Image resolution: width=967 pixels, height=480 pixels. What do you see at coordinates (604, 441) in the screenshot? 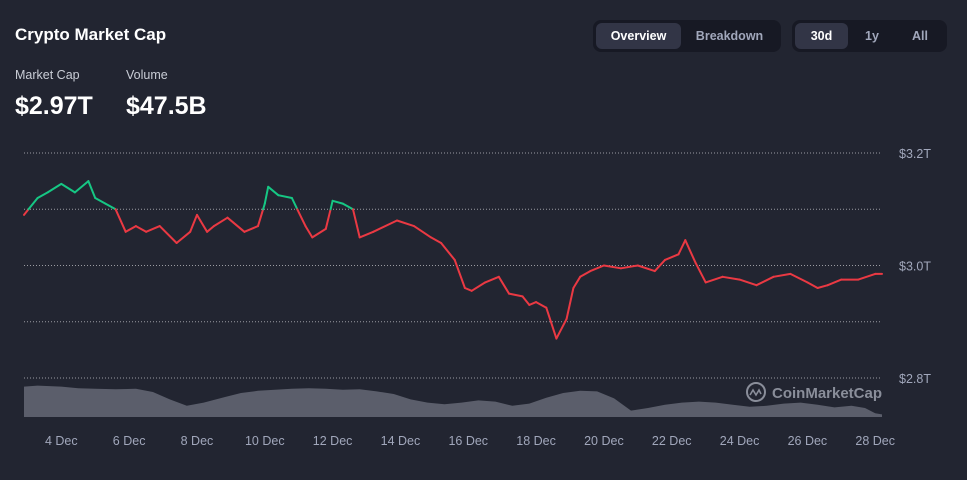
I see `x-tick-label: 20 Dec` at bounding box center [604, 441].